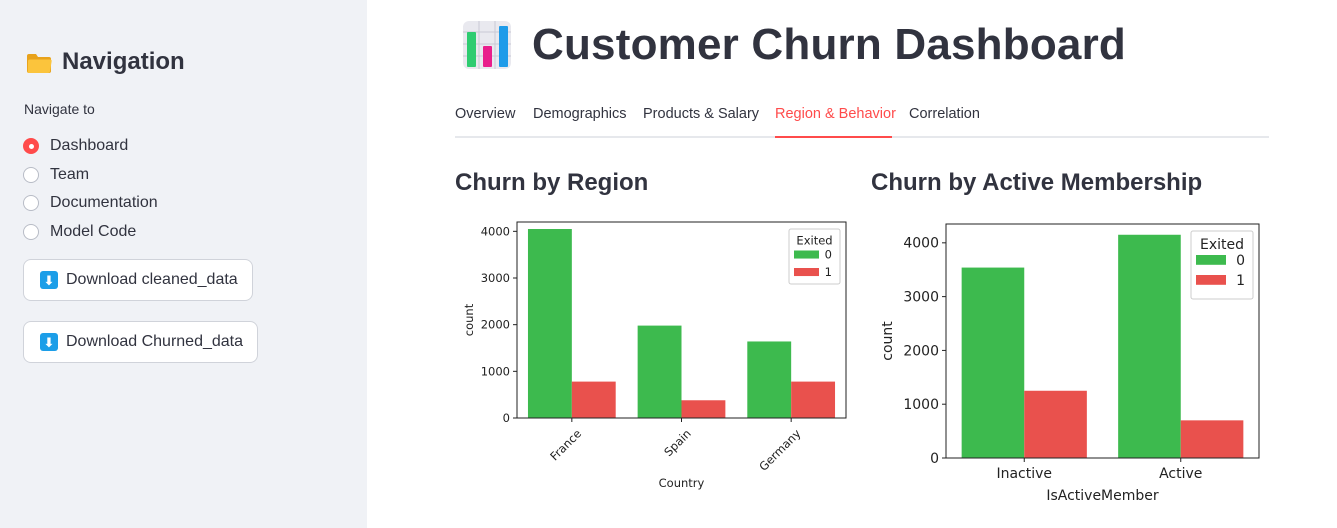 The height and width of the screenshot is (528, 1337). I want to click on radio-label-documentation: Documentation, so click(104, 203).